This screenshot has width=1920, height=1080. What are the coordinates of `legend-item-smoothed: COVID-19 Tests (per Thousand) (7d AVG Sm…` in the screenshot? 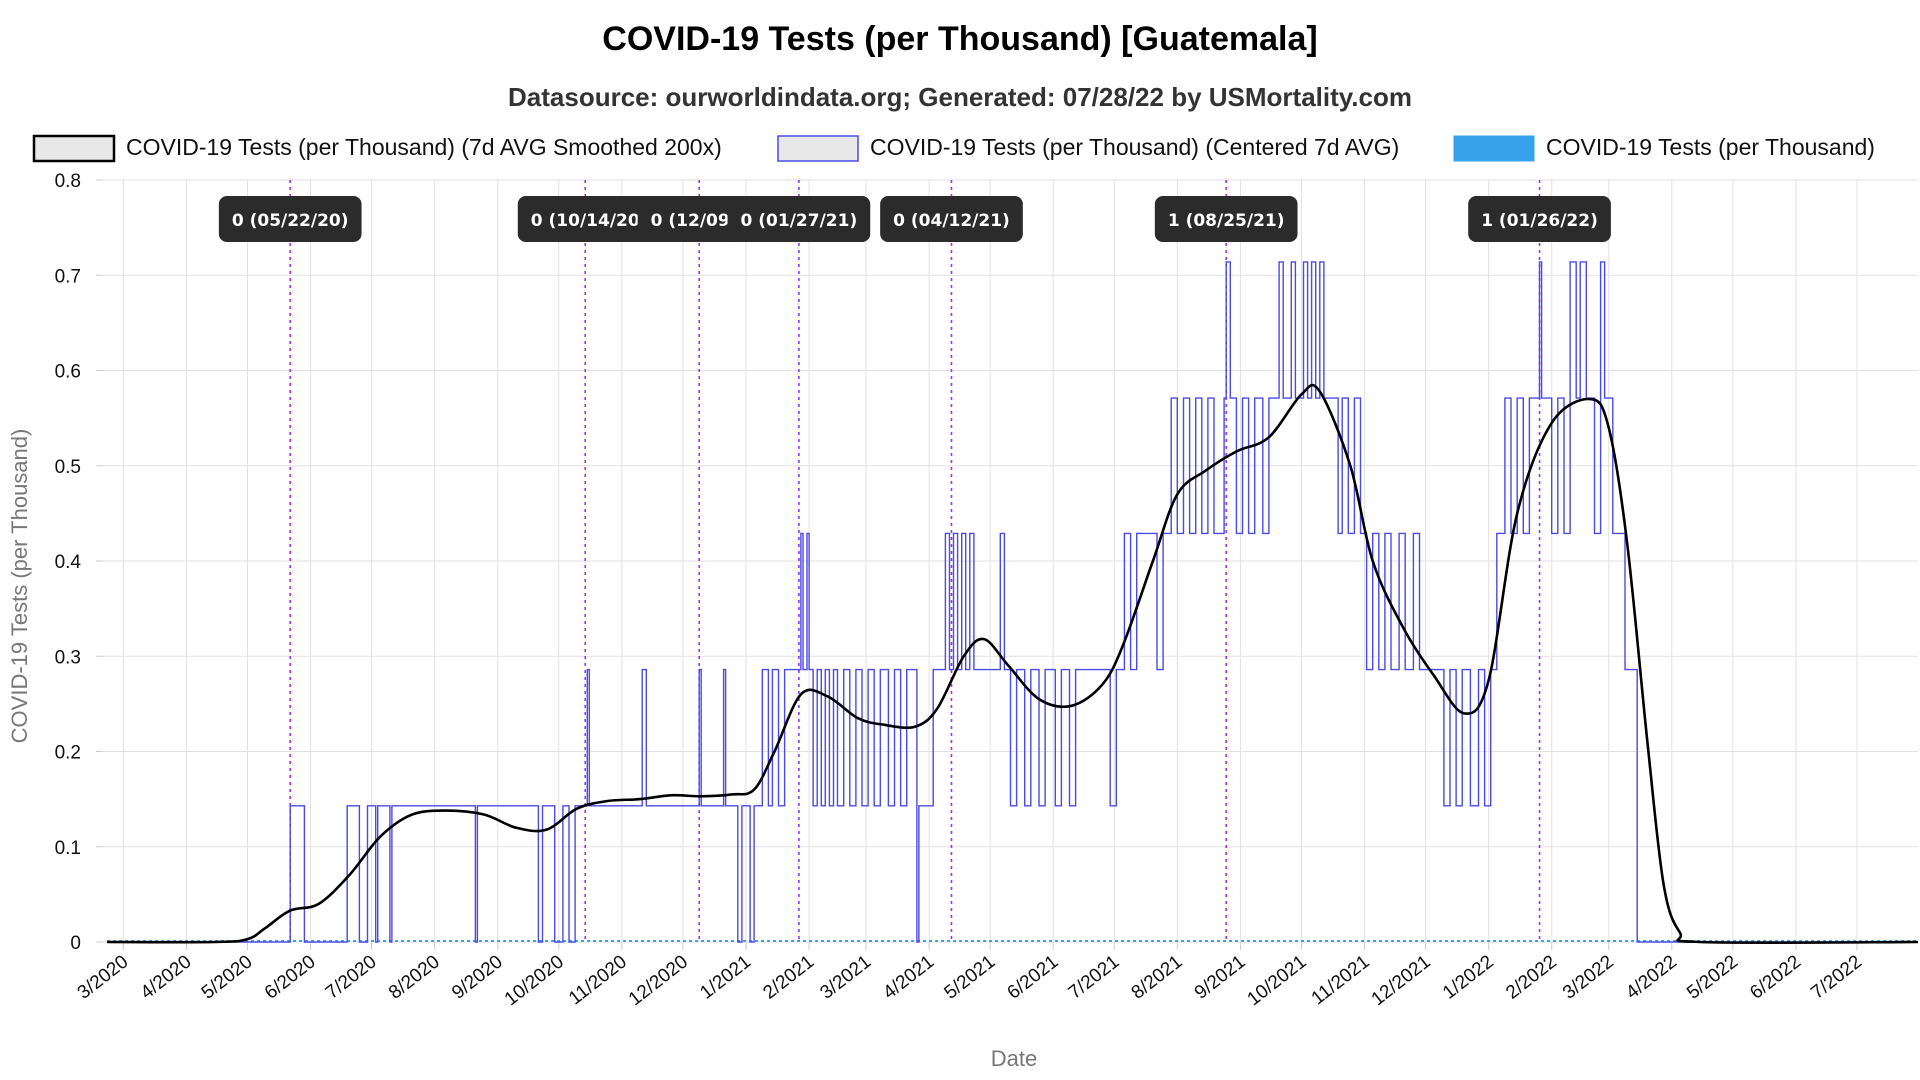 It's located at (377, 148).